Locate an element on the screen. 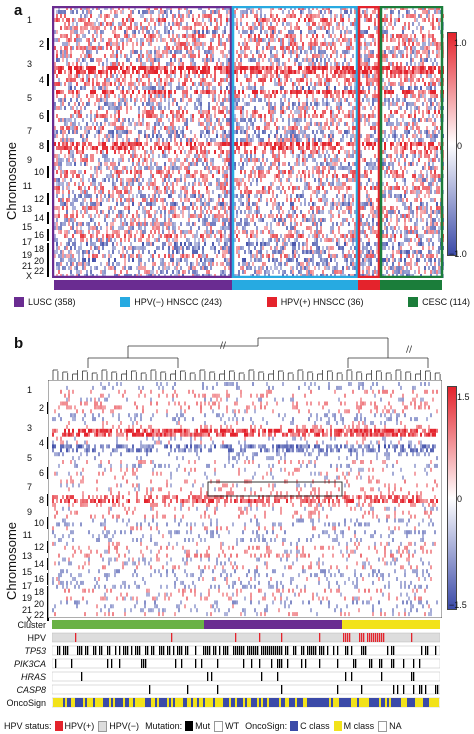 Image resolution: width=474 pixels, height=734 pixels. a-chr-9: 9 is located at coordinates (29, 160).